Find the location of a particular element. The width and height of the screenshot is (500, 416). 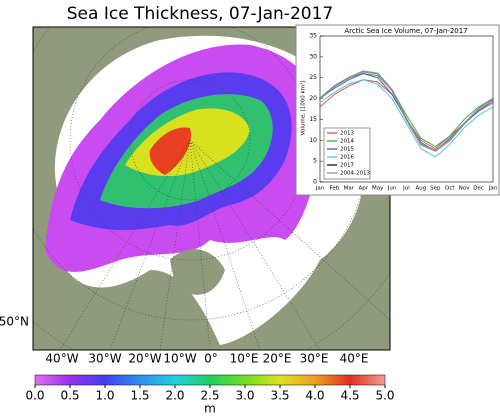

colorbar-tick-label: 5.0 is located at coordinates (384, 396).